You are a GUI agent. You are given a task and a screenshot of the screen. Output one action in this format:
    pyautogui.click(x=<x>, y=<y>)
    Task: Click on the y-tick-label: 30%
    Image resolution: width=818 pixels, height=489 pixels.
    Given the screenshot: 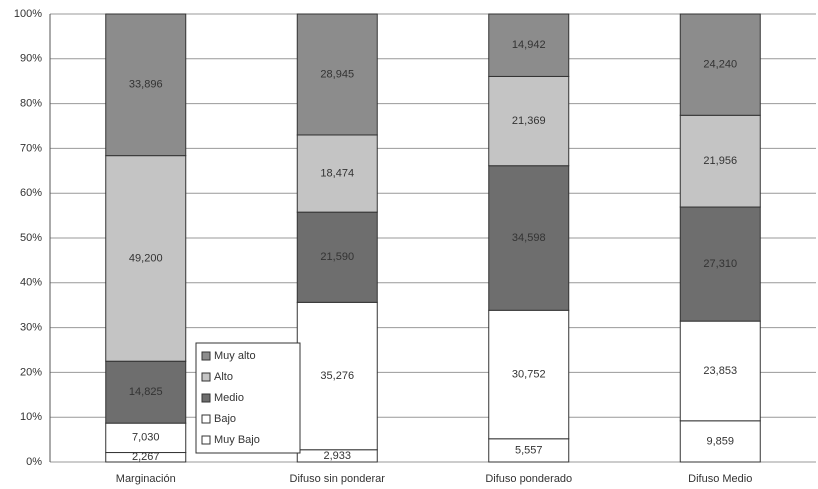 What is the action you would take?
    pyautogui.click(x=31, y=328)
    